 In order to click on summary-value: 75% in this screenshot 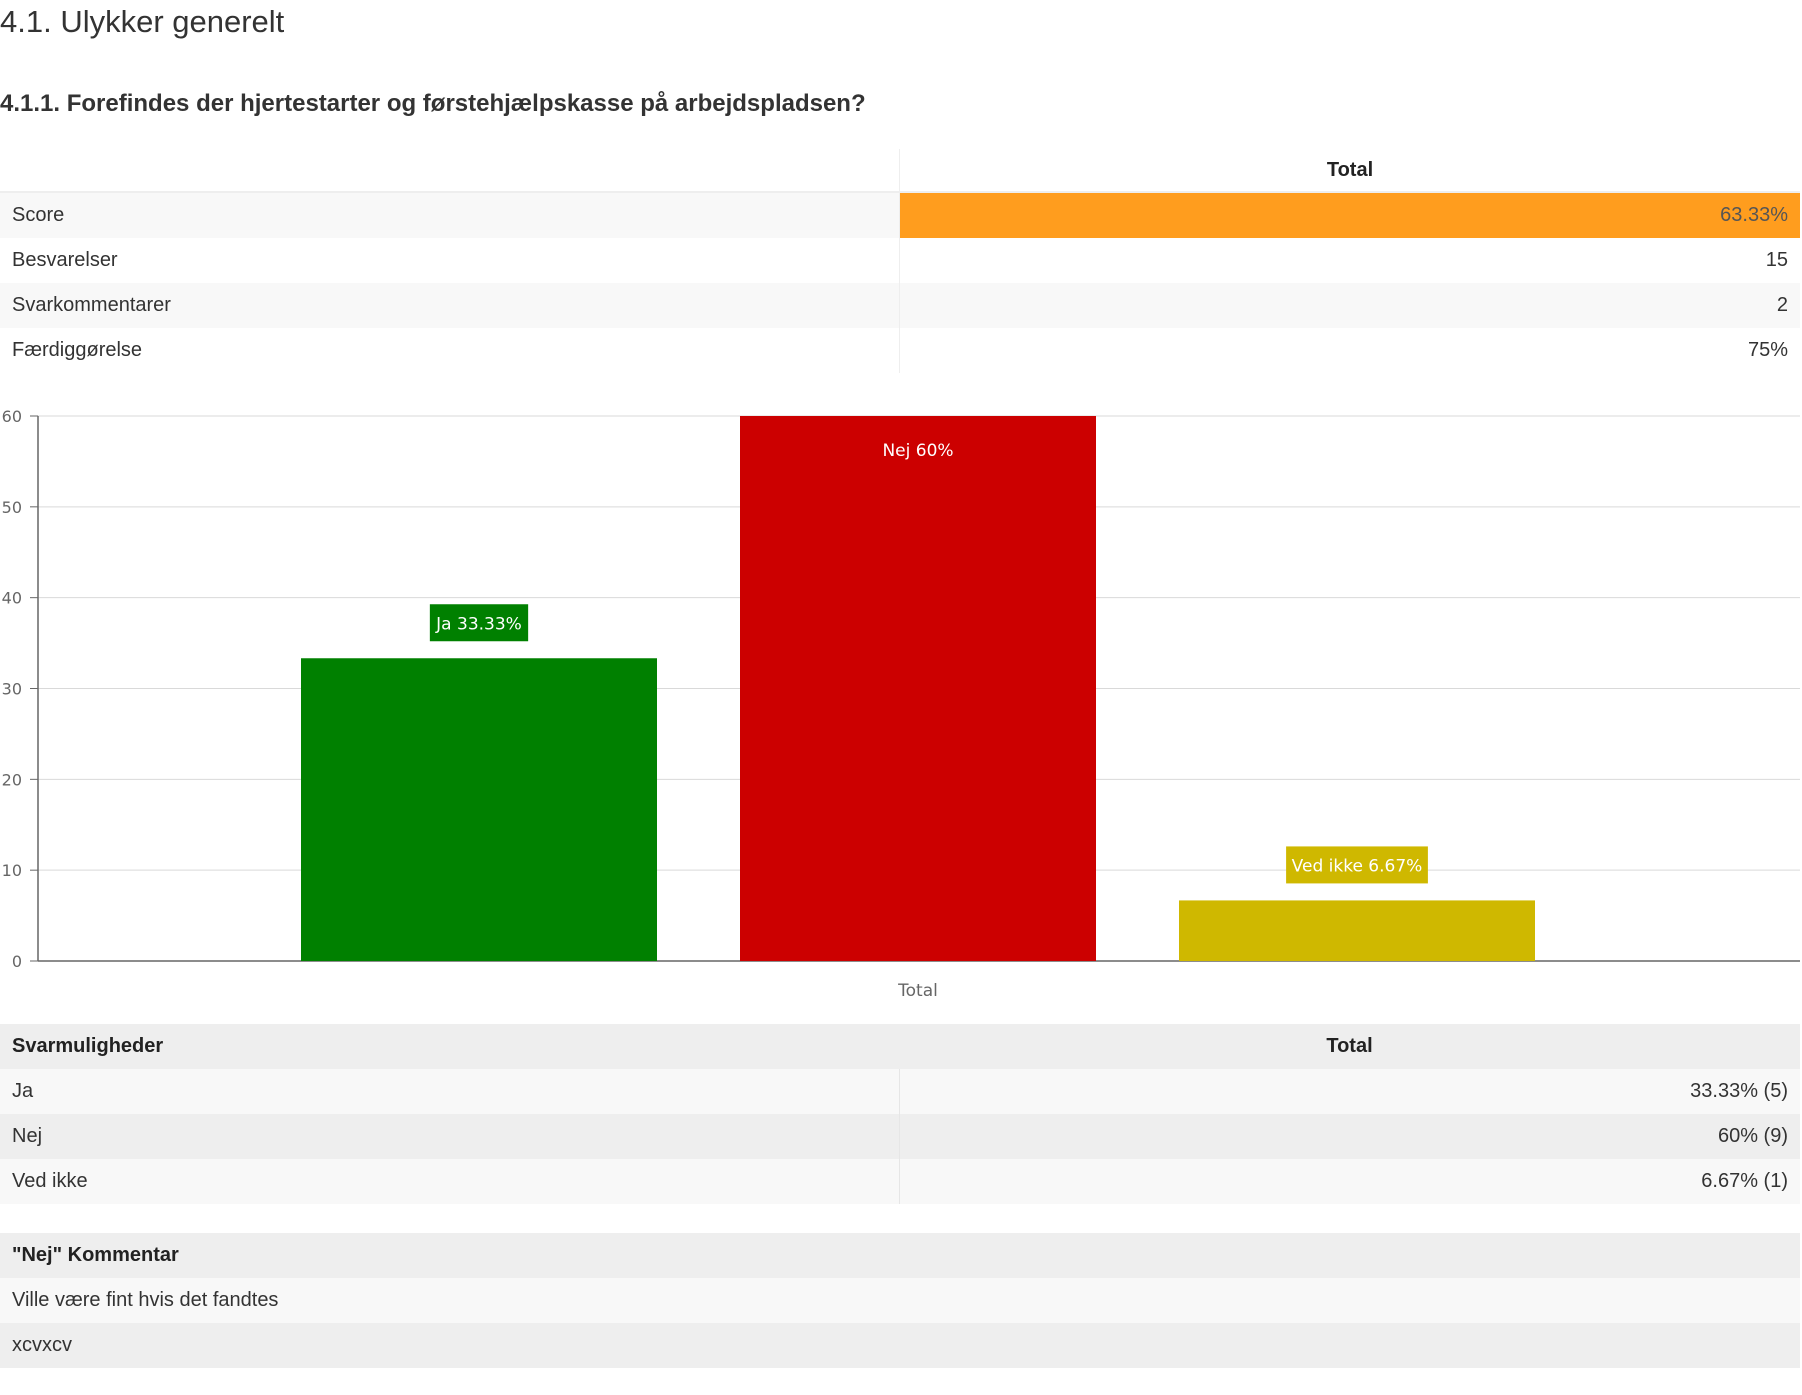, I will do `click(1349, 350)`.